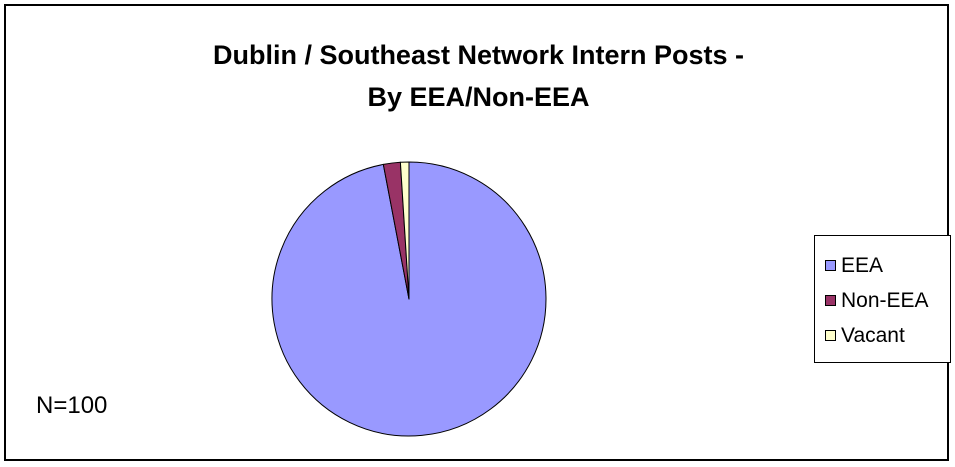 The image size is (955, 467). I want to click on legend-item-non-eea: Non-EEA, so click(882, 300).